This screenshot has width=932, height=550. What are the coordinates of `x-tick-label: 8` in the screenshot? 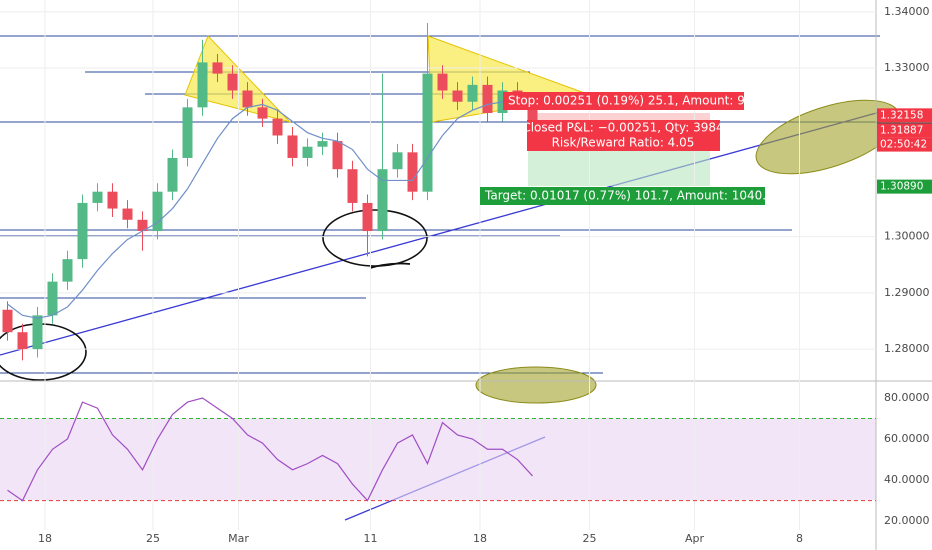 It's located at (799, 538).